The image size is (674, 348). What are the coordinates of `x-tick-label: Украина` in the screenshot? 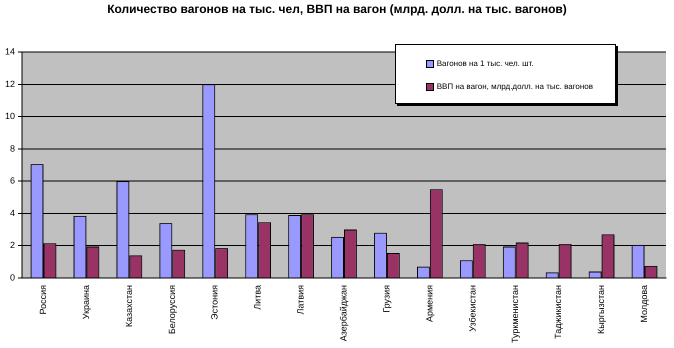 It's located at (85, 302).